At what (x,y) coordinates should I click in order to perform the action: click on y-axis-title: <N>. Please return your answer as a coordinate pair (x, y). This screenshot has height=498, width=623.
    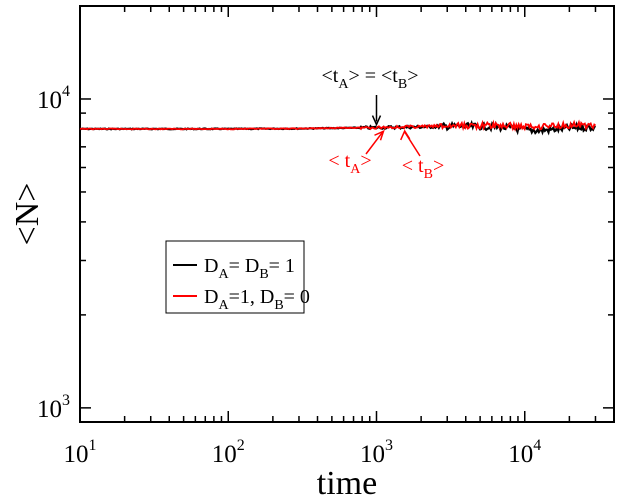
    Looking at the image, I should click on (27, 214).